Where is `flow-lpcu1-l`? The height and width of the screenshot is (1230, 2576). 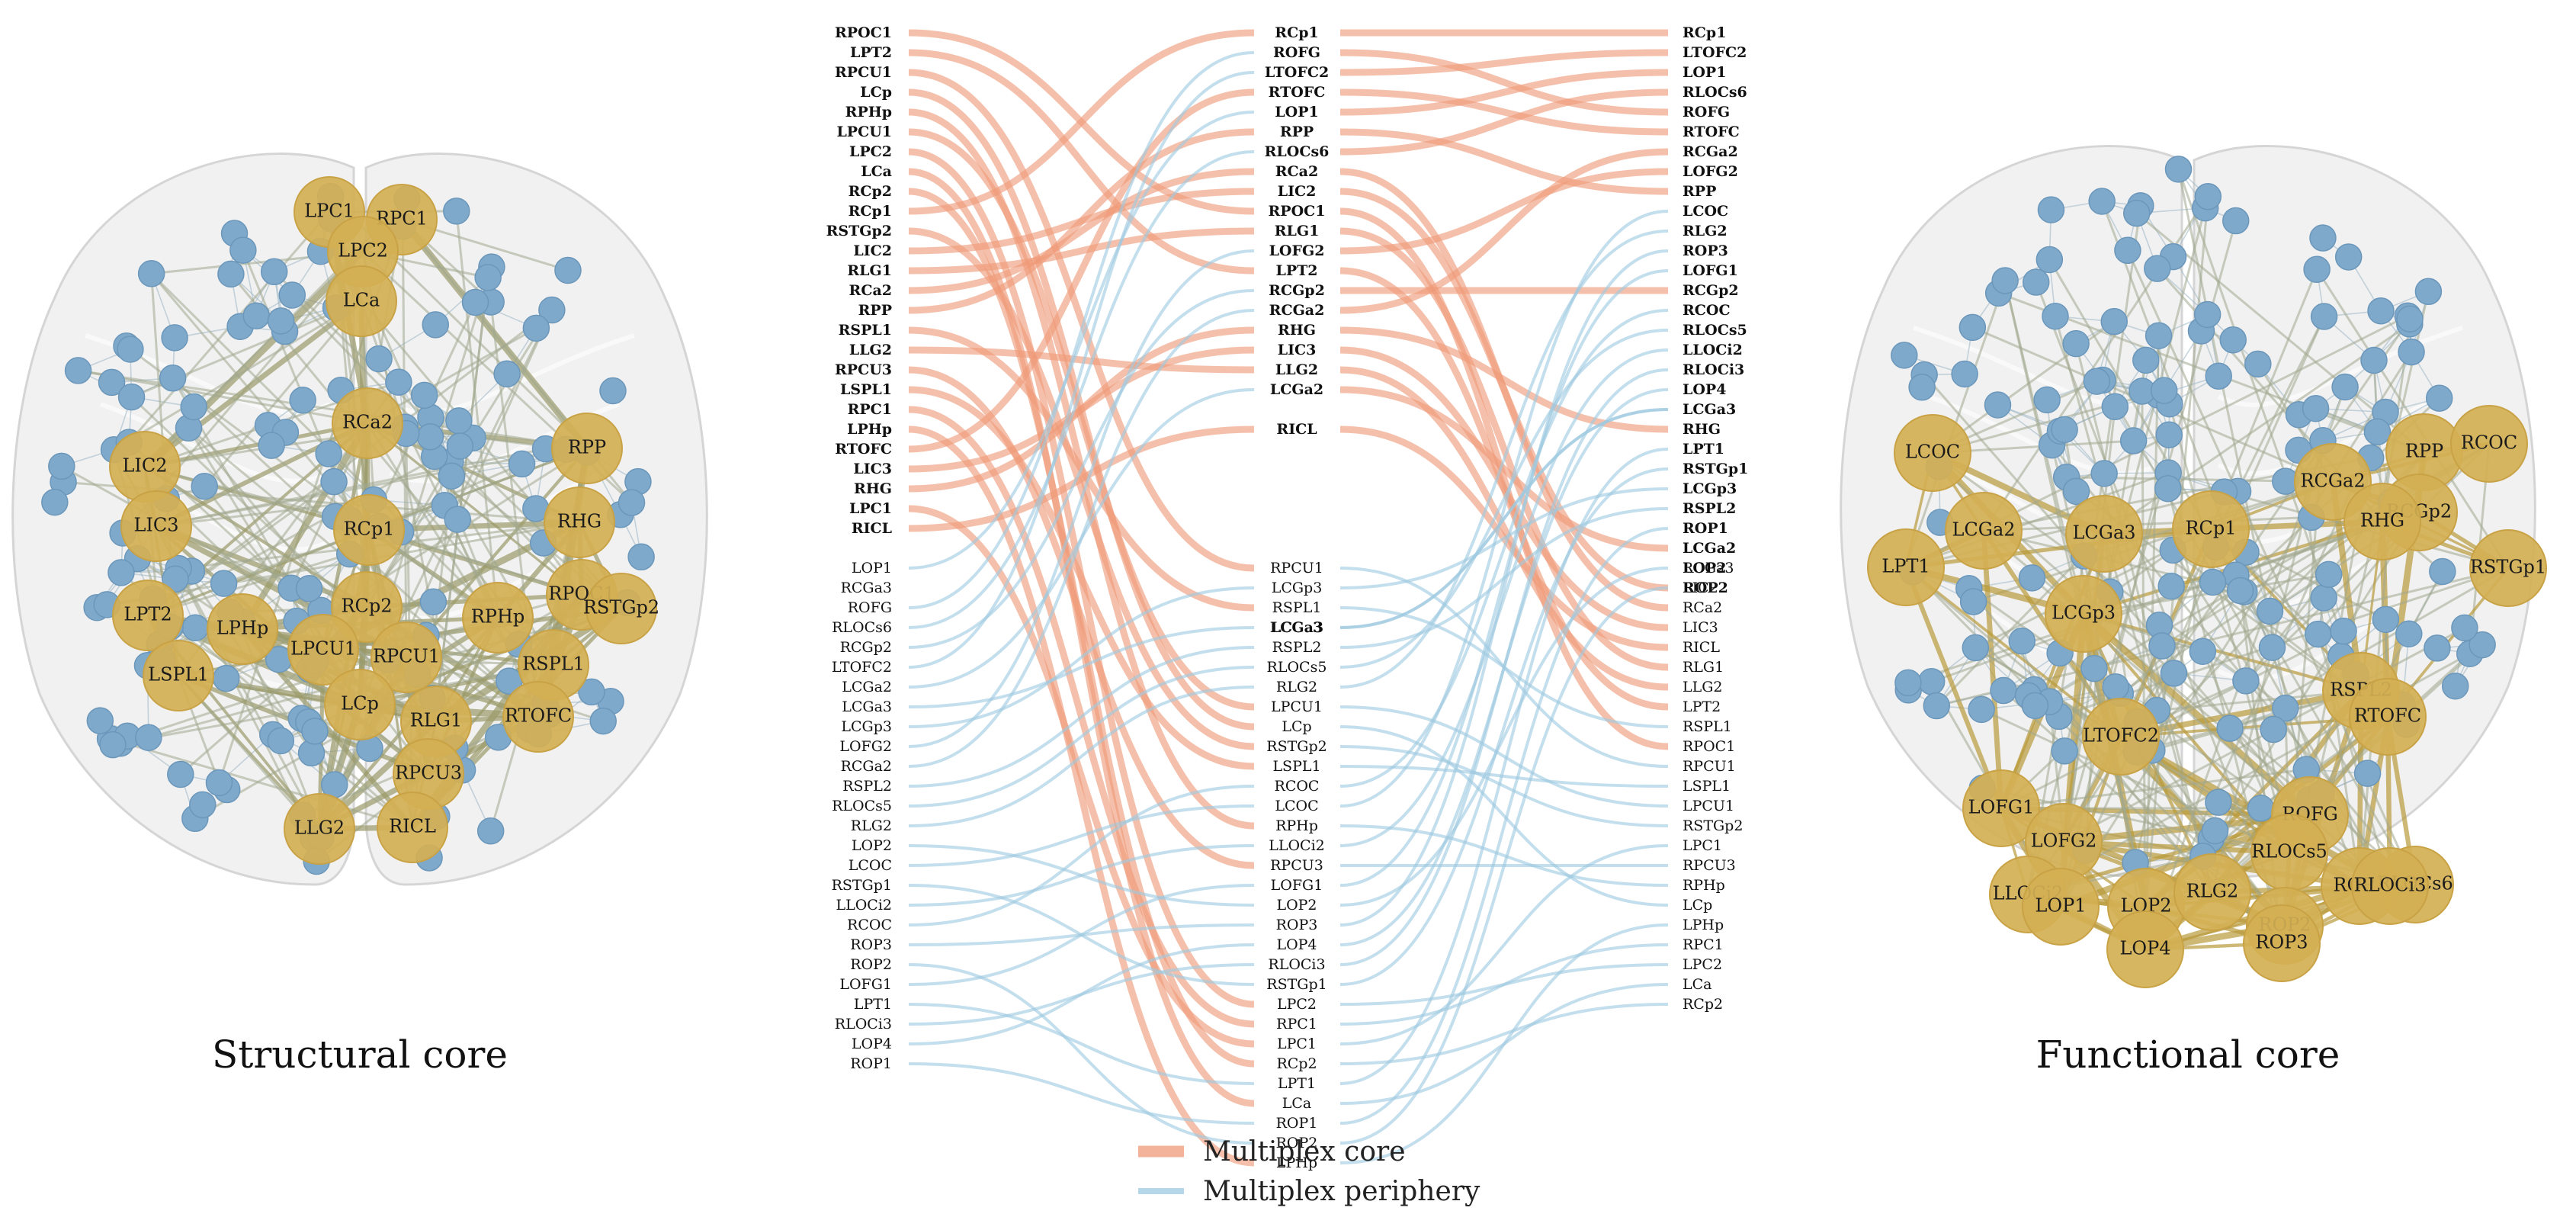
flow-lpcu1-l is located at coordinates (1081, 420).